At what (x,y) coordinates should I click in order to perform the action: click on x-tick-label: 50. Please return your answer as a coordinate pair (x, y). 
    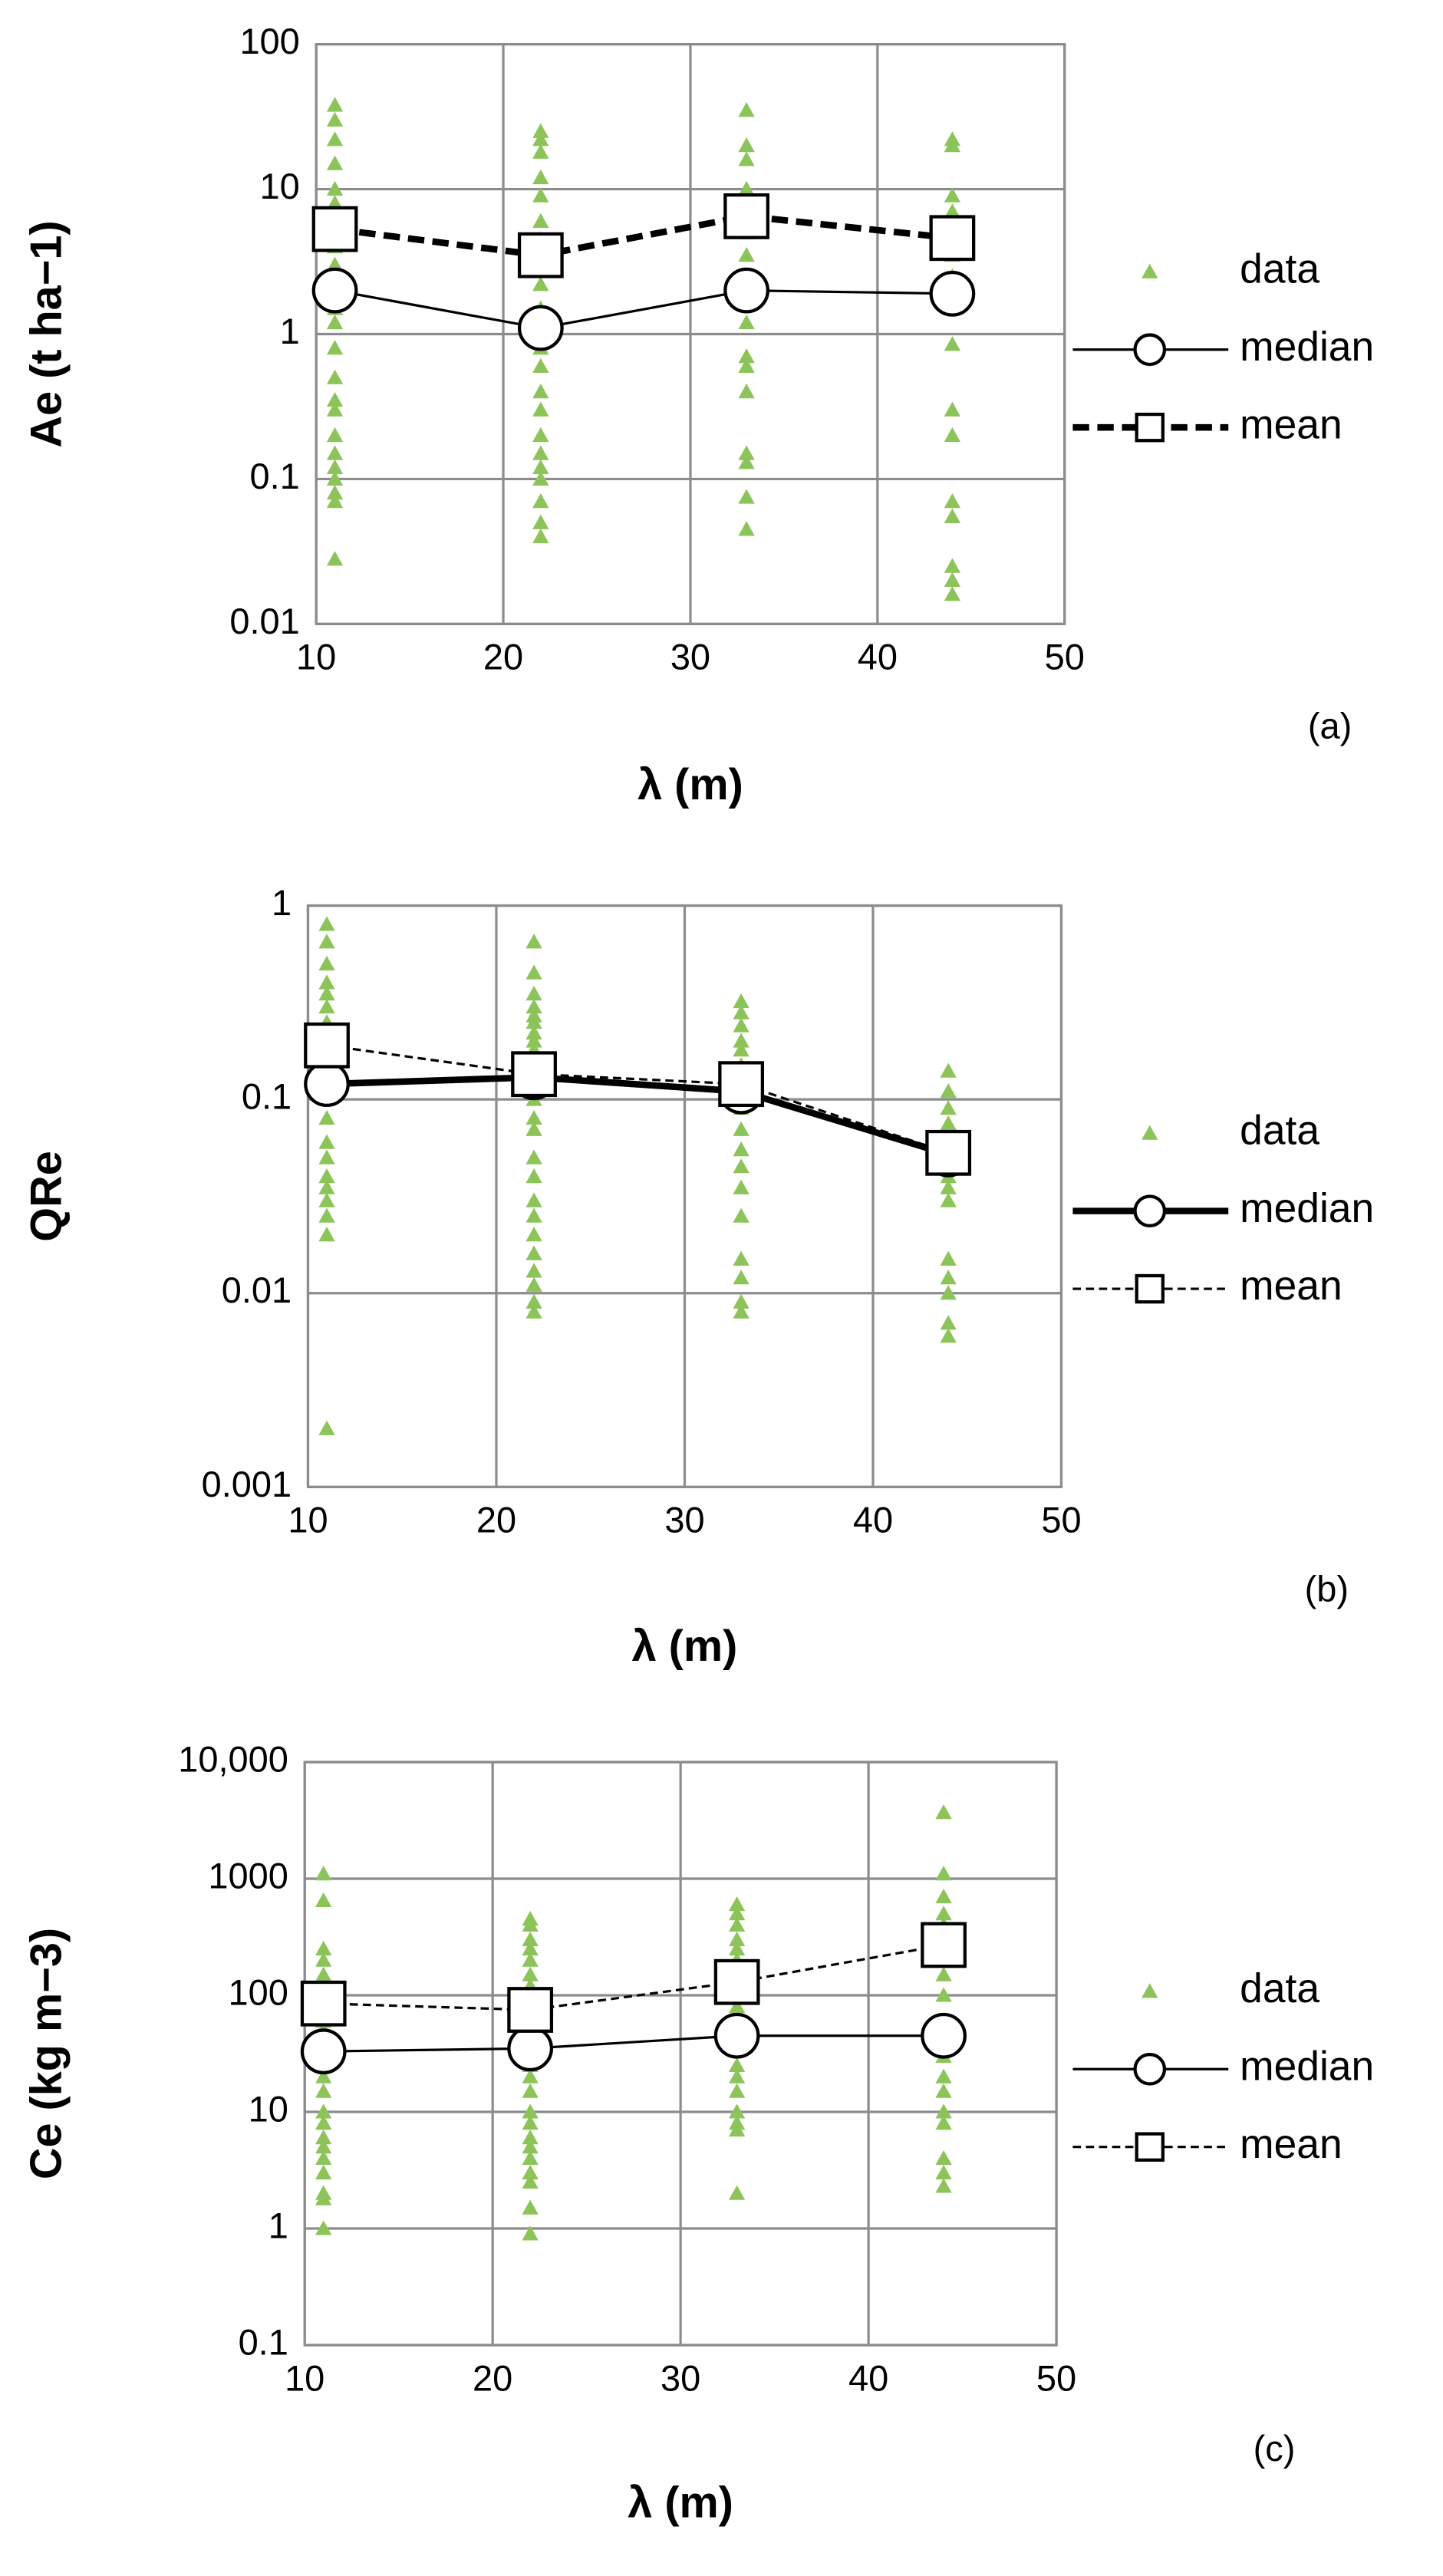
    Looking at the image, I should click on (1065, 657).